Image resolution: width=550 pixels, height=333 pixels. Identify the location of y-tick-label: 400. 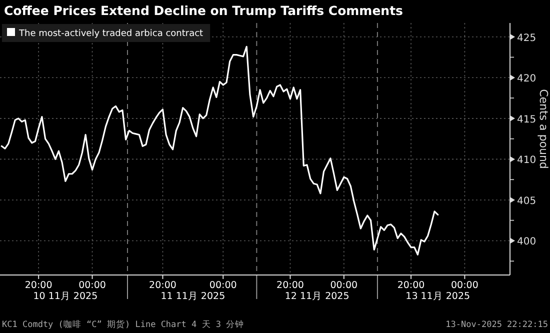
(526, 242).